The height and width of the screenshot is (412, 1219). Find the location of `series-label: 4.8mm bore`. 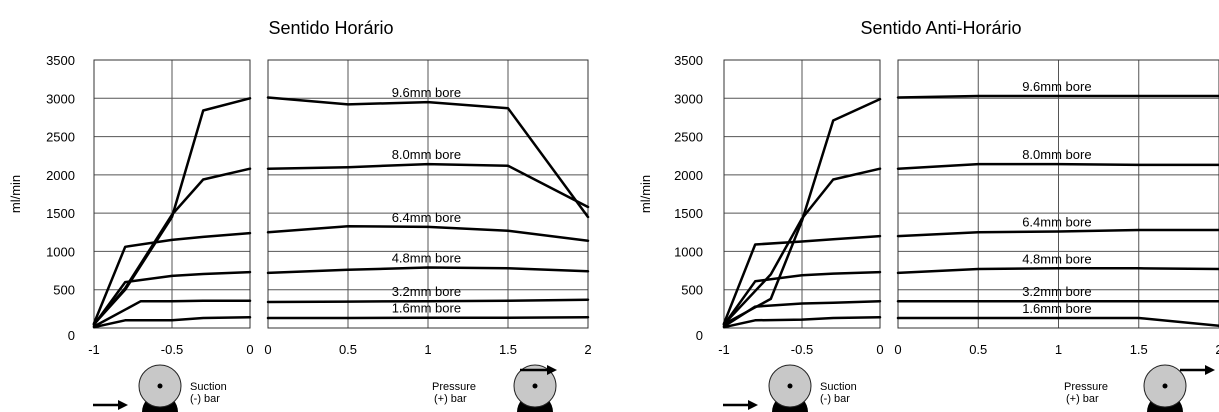

series-label: 4.8mm bore is located at coordinates (426, 258).